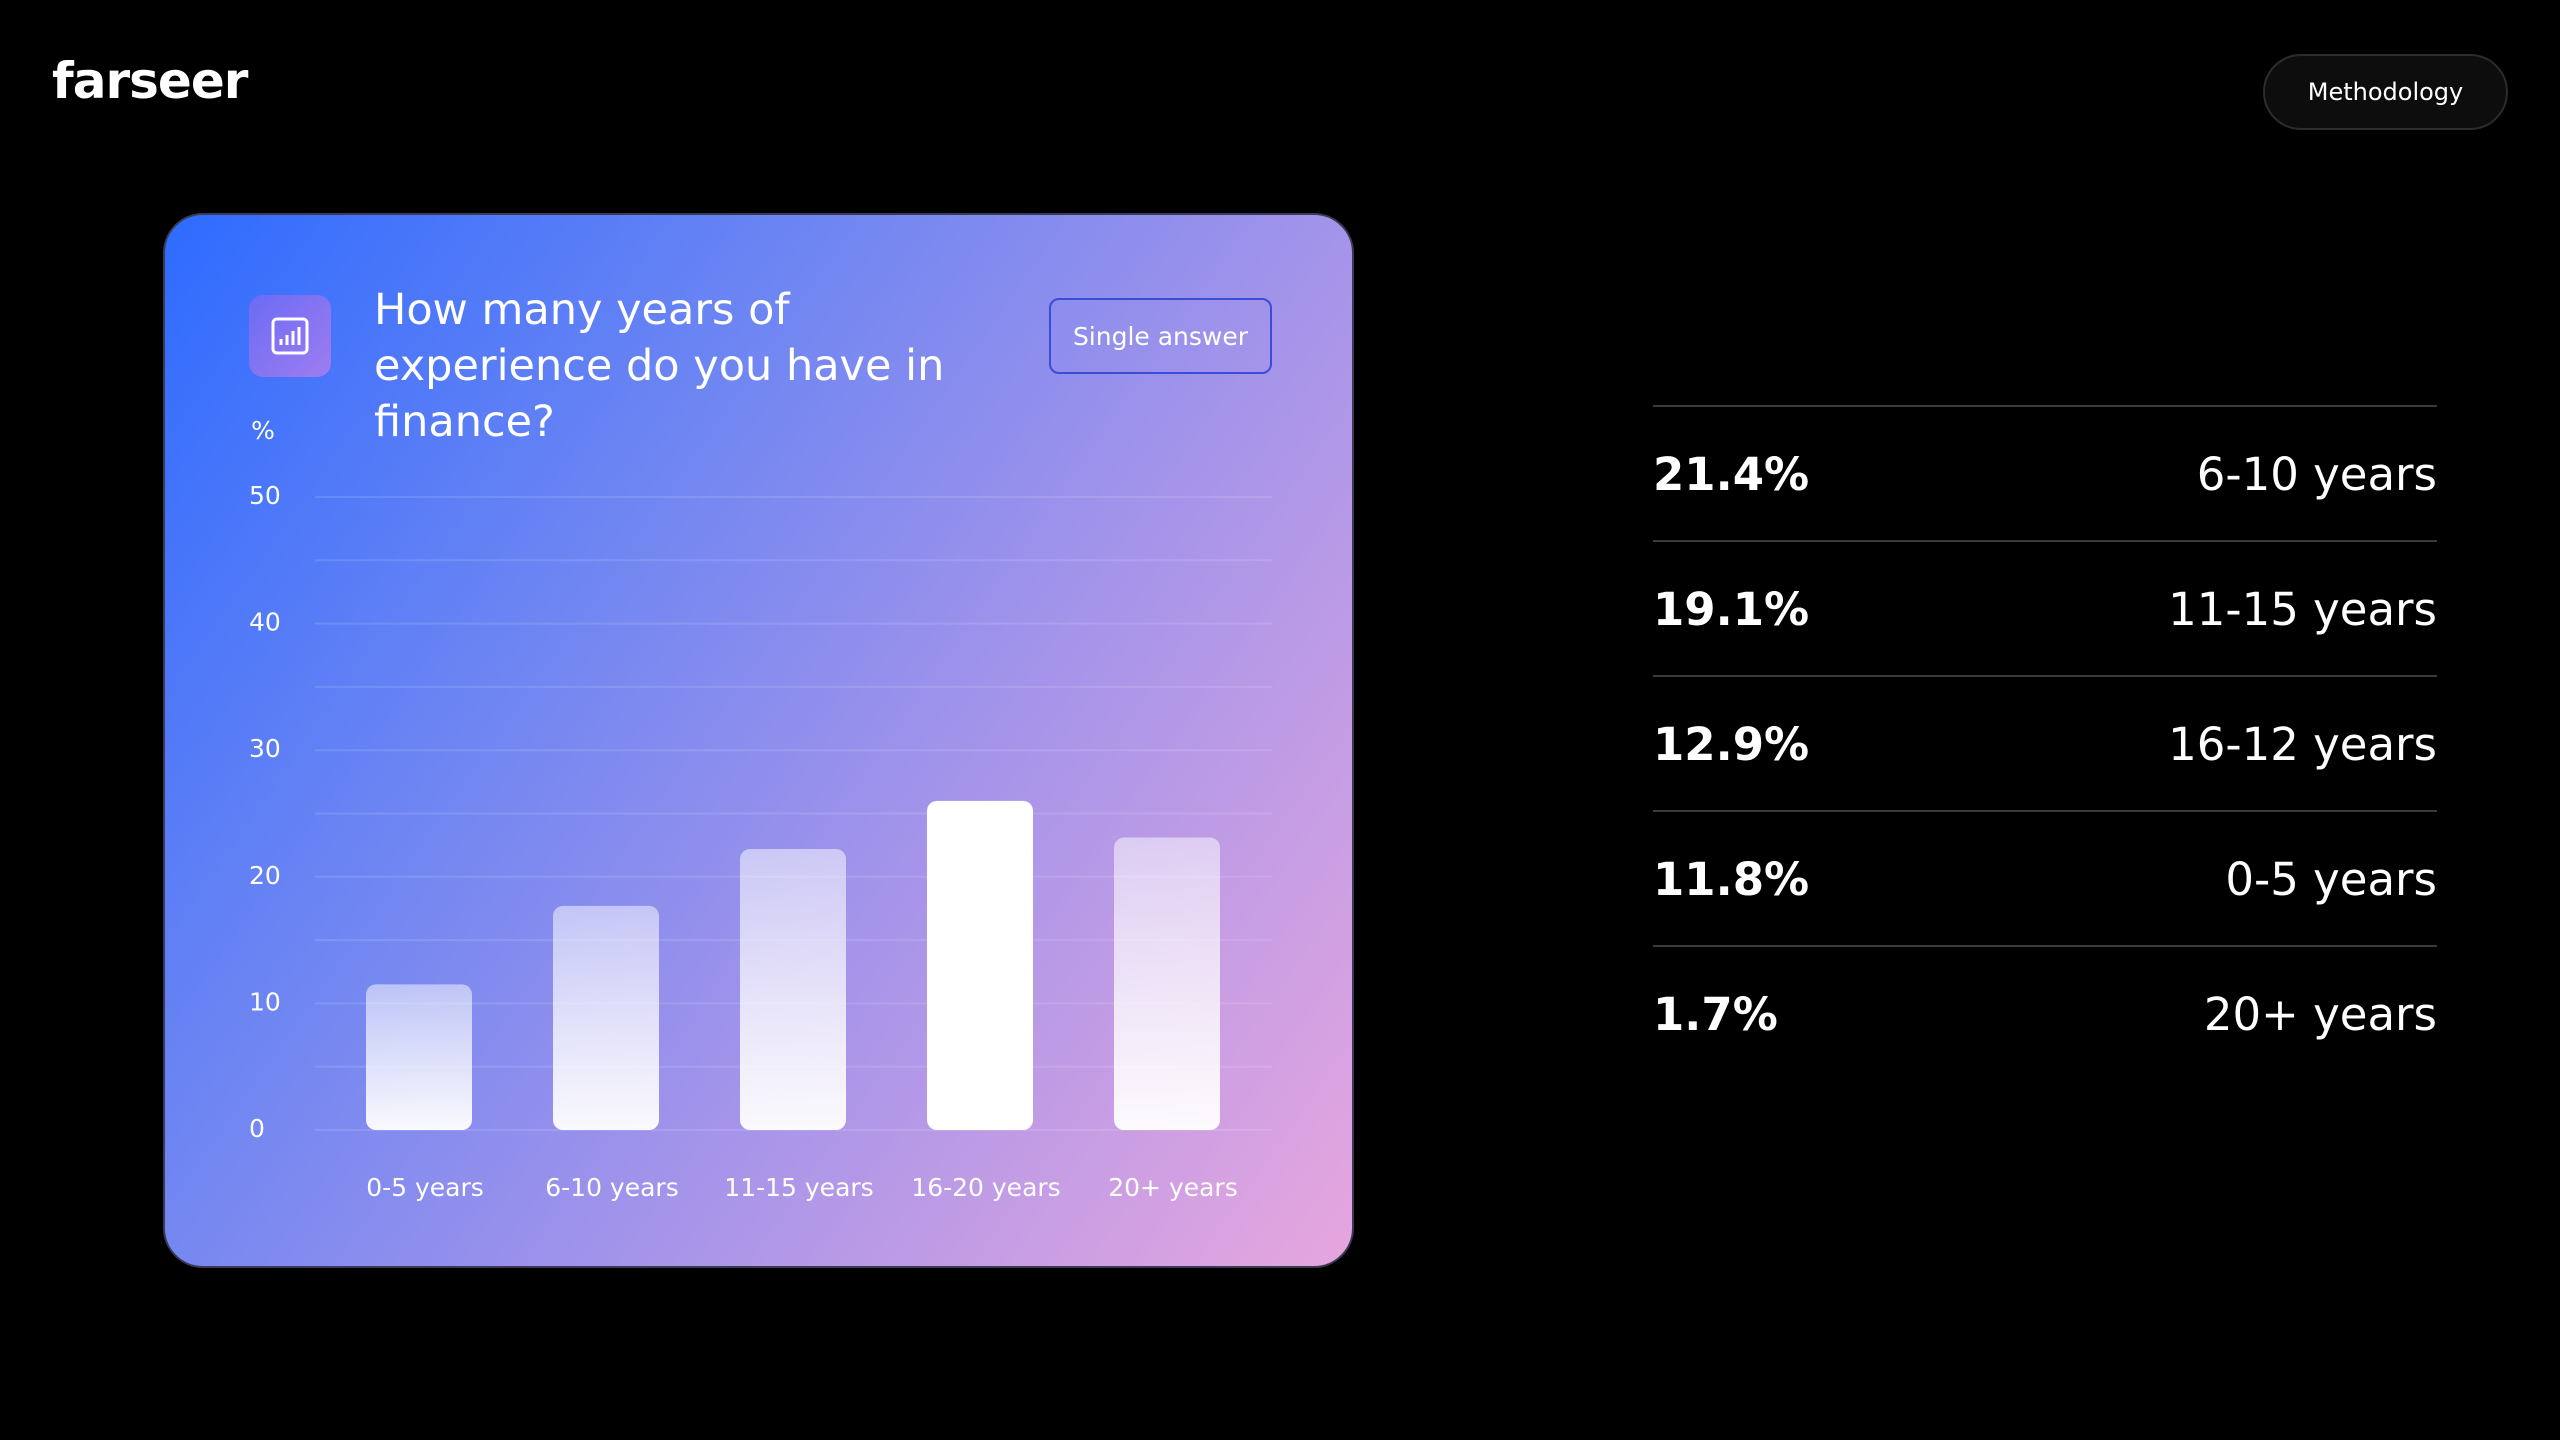 The width and height of the screenshot is (2560, 1440). Describe the element at coordinates (611, 1187) in the screenshot. I see `x-tick-label: 6-10 years` at that location.